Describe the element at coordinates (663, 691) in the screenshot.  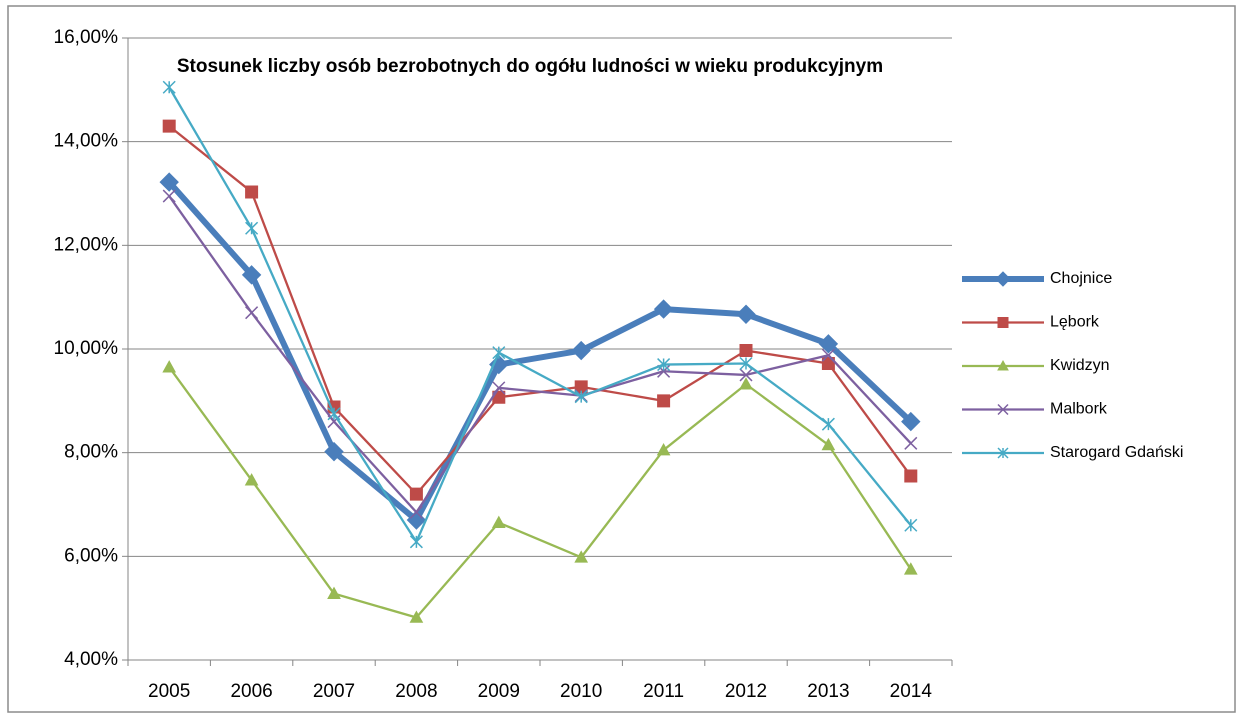
I see `x-tick-label: 2011` at that location.